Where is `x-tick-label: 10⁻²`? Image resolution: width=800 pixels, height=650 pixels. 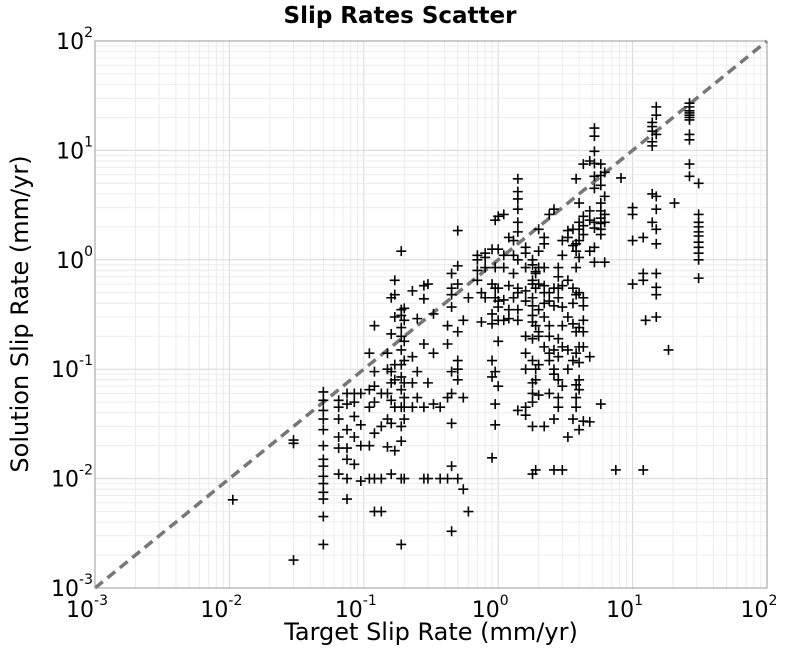
x-tick-label: 10⁻² is located at coordinates (221, 608).